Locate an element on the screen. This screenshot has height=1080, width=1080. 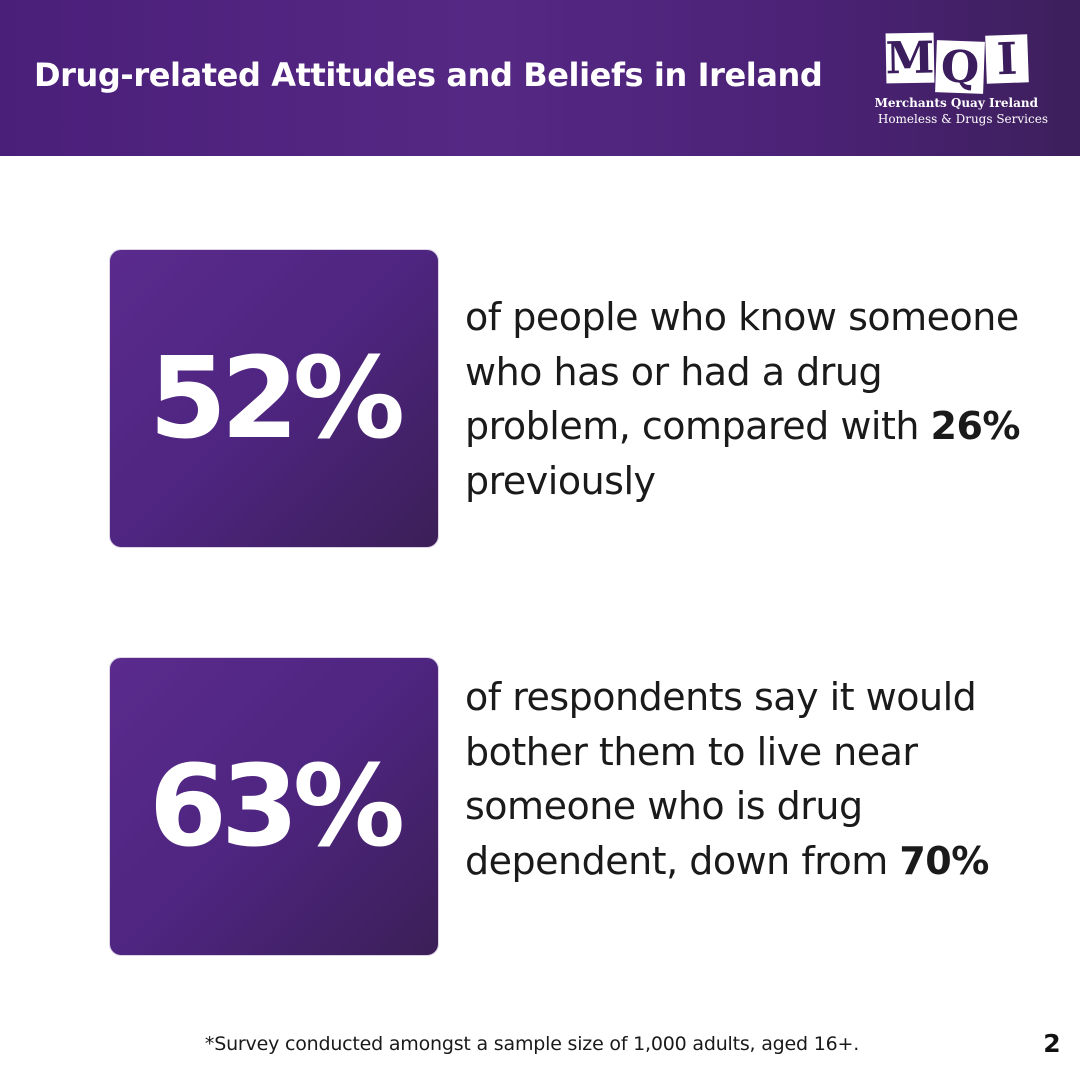
stat-card-1: 52% is located at coordinates (274, 398).